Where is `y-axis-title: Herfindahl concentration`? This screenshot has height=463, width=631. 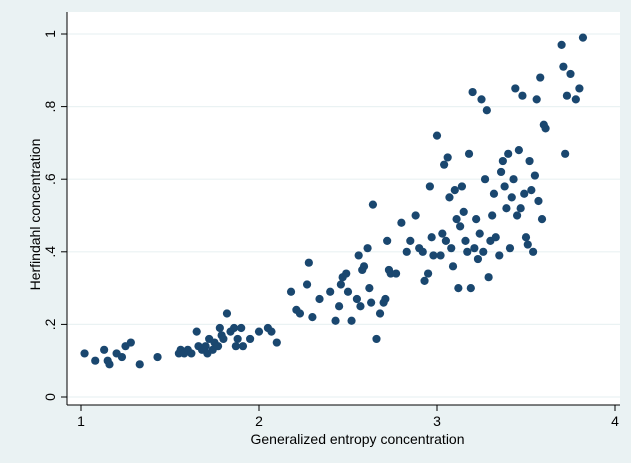
y-axis-title: Herfindahl concentration is located at coordinates (35, 215).